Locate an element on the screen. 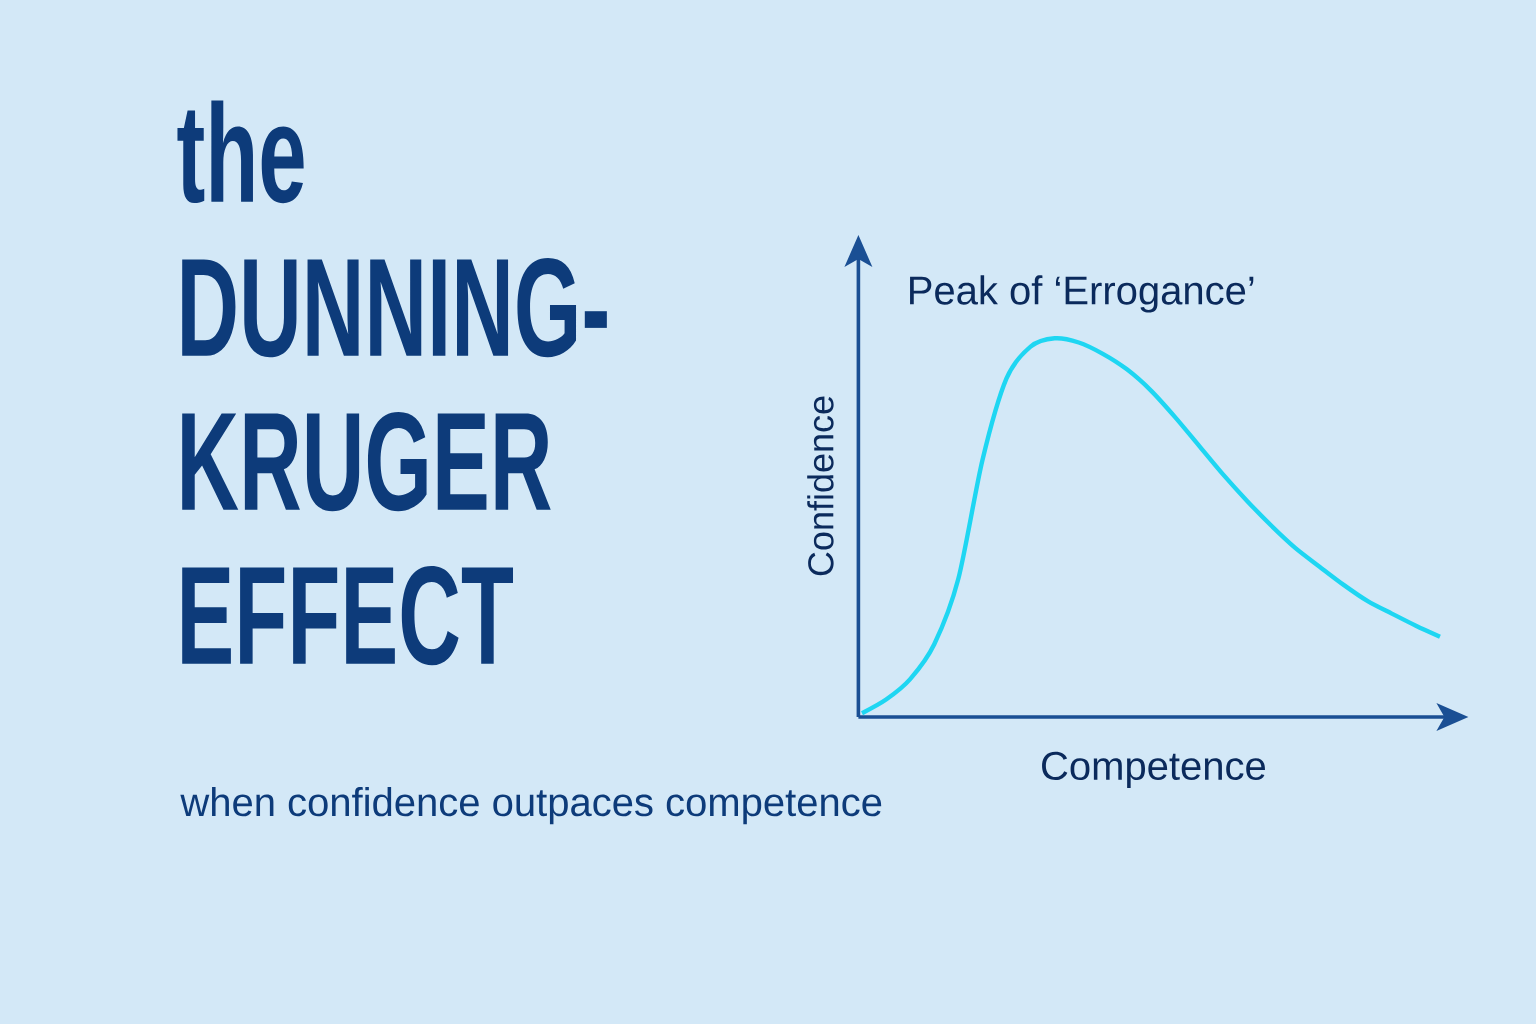 The height and width of the screenshot is (1024, 1536). x-axis-title: Competence is located at coordinates (1153, 770).